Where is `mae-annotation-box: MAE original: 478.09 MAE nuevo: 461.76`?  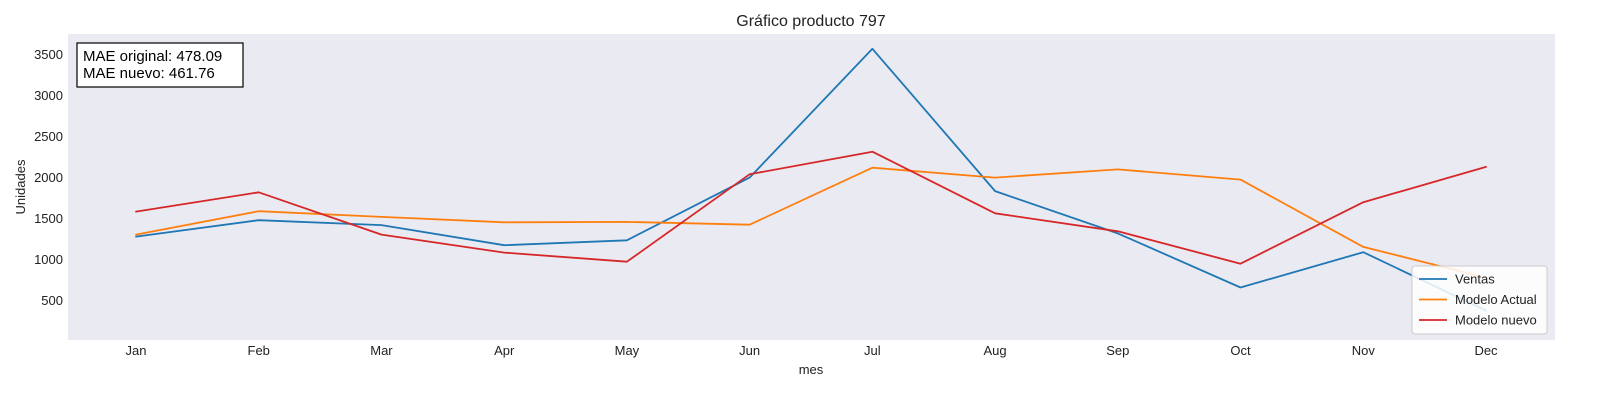
mae-annotation-box: MAE original: 478.09 MAE nuevo: 461.76 is located at coordinates (160, 65).